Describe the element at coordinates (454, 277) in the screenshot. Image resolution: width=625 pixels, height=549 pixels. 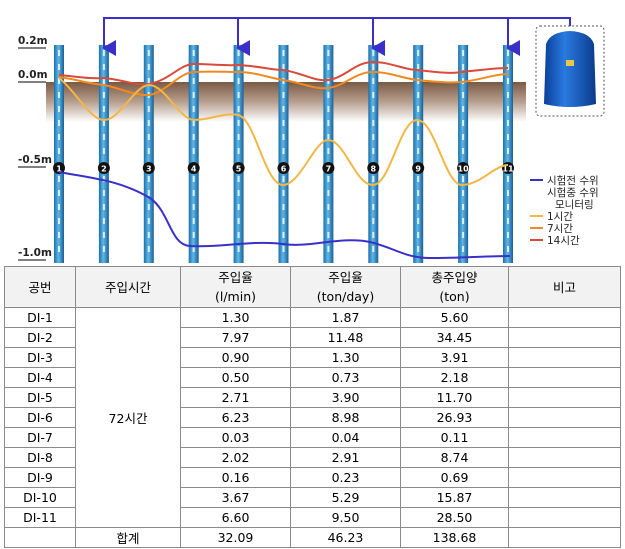
I see `header-name: 총주입양` at that location.